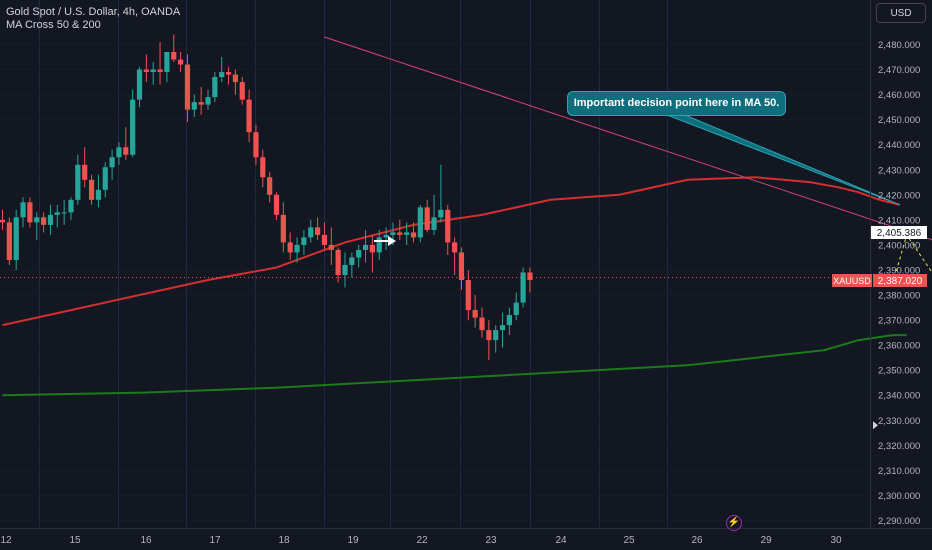 This screenshot has height=550, width=932. I want to click on time-tick-label: 12, so click(6, 540).